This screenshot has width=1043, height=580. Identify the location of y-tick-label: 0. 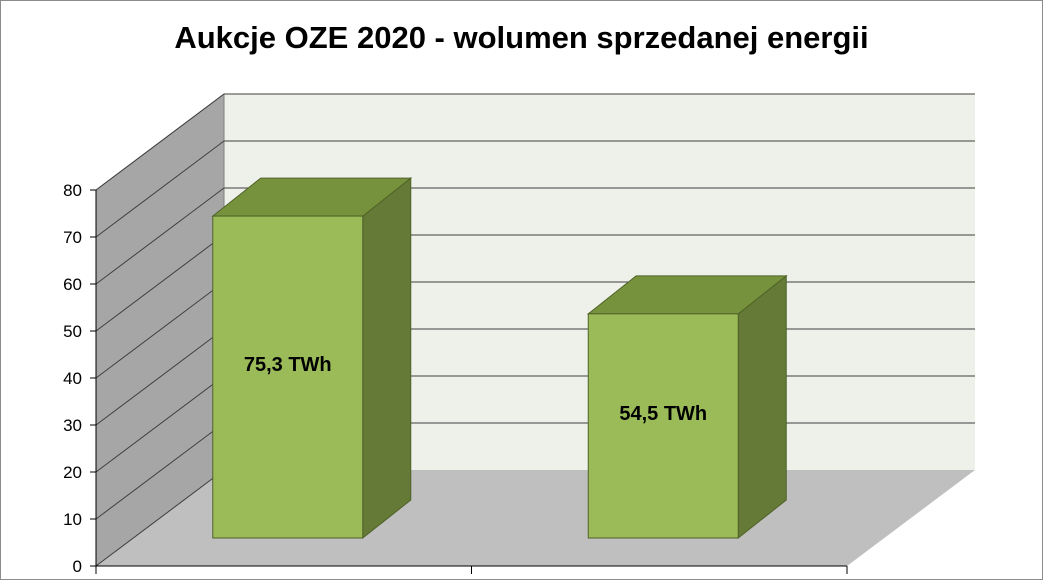
(77, 566).